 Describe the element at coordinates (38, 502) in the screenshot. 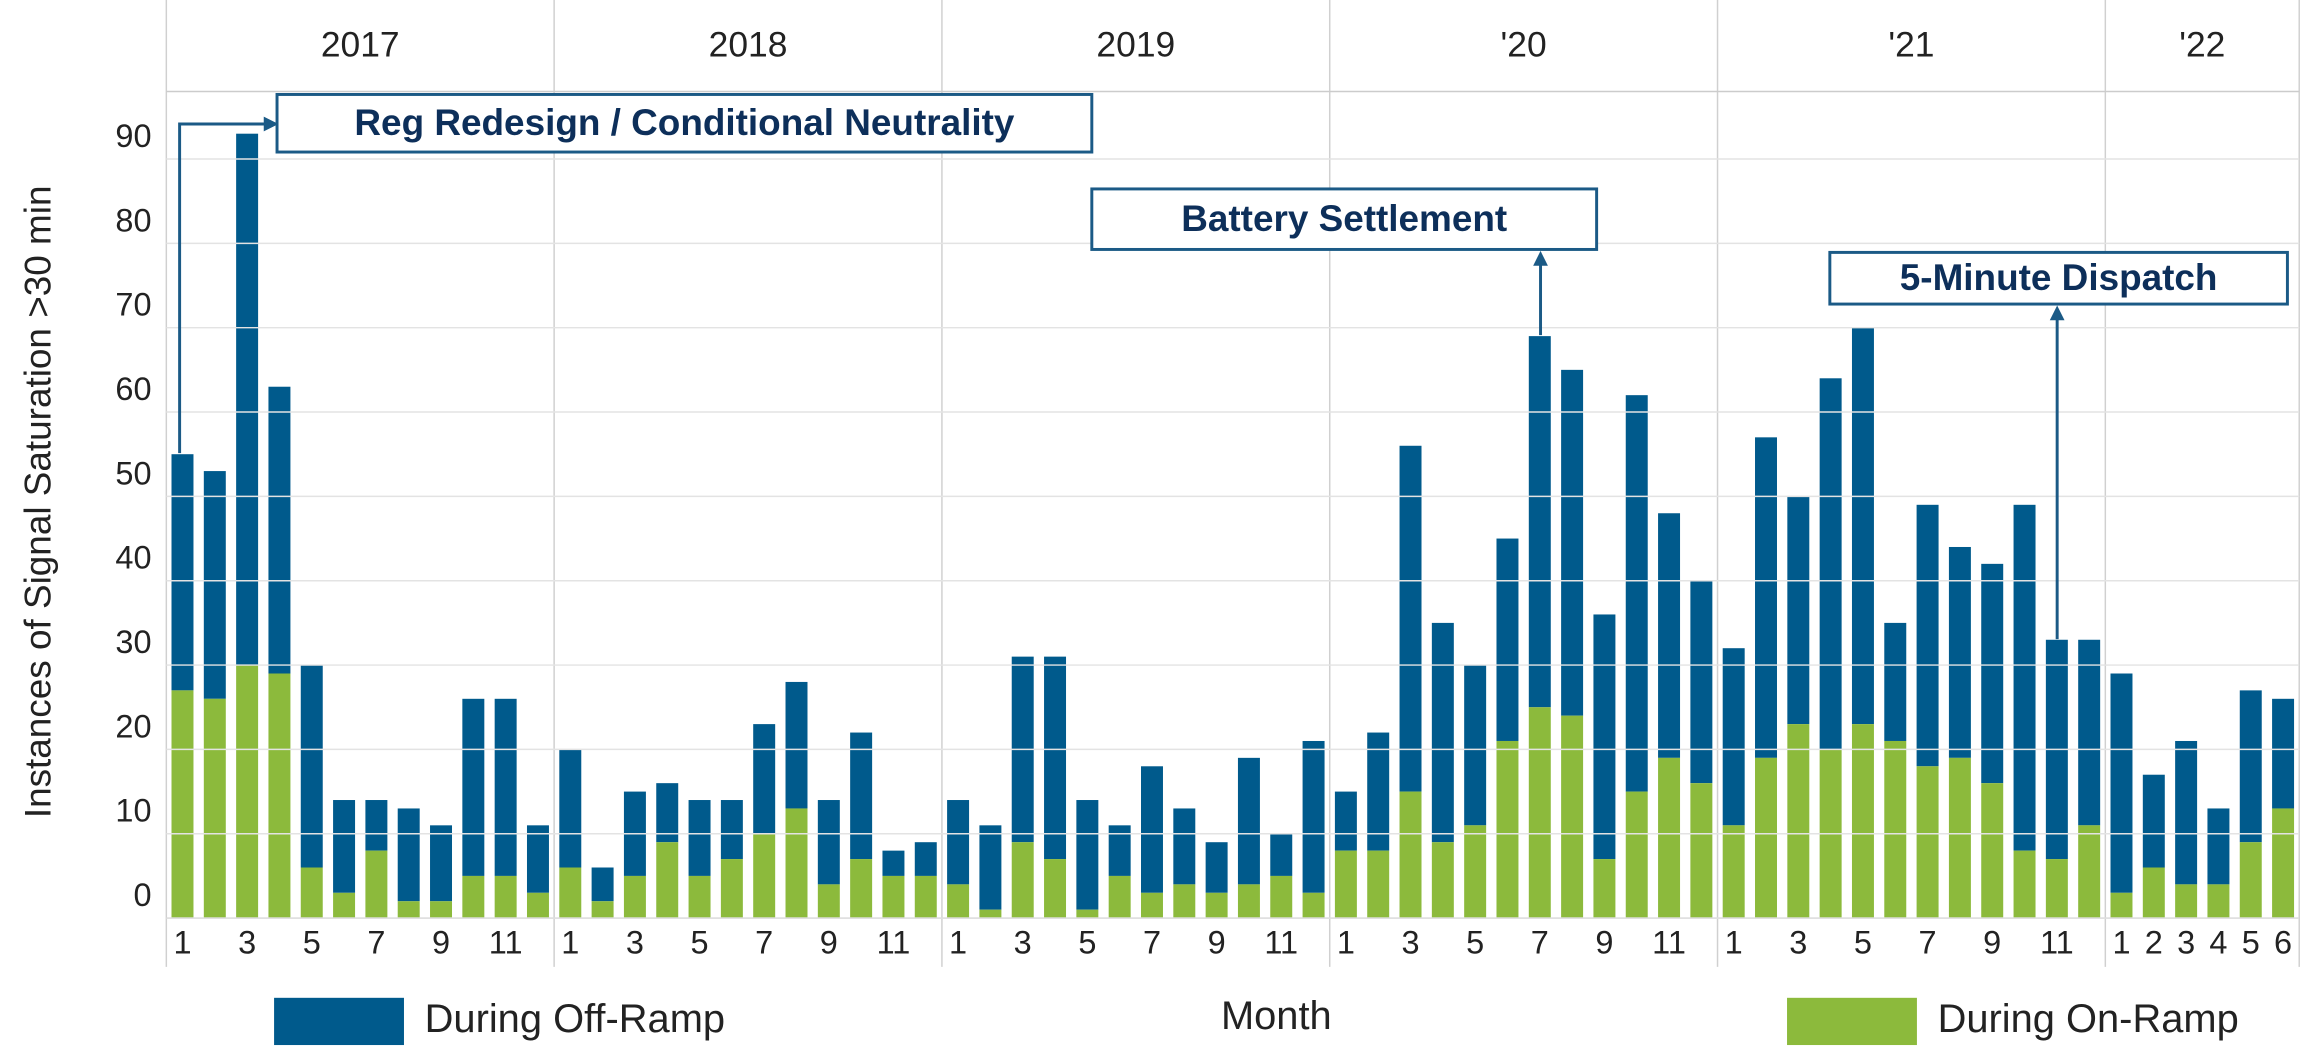

I see `y-axis-title: Instances of Signal Saturation >30 min` at that location.